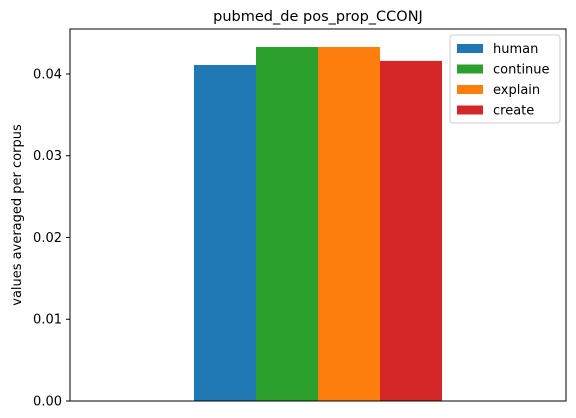 The image size is (576, 418). Describe the element at coordinates (47, 402) in the screenshot. I see `y-tick-label: 0.00` at that location.